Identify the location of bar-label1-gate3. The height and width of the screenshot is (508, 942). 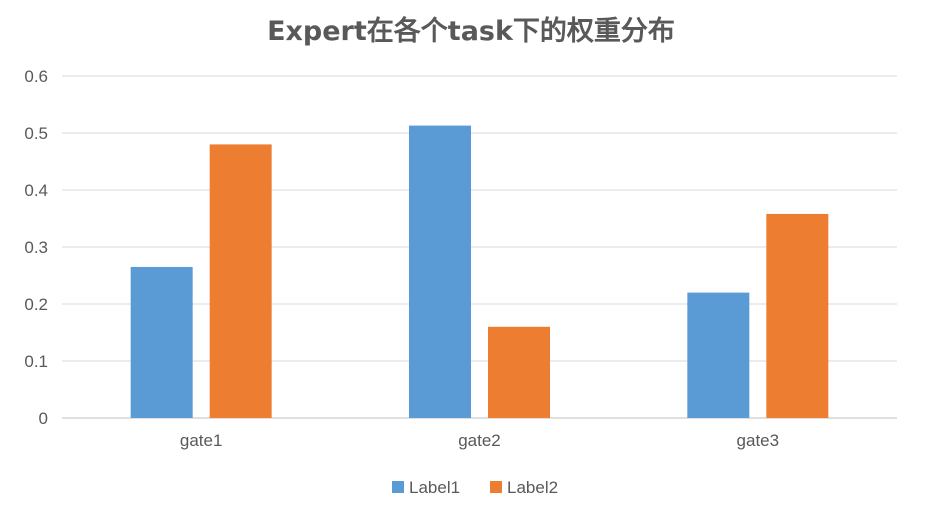
(718, 355).